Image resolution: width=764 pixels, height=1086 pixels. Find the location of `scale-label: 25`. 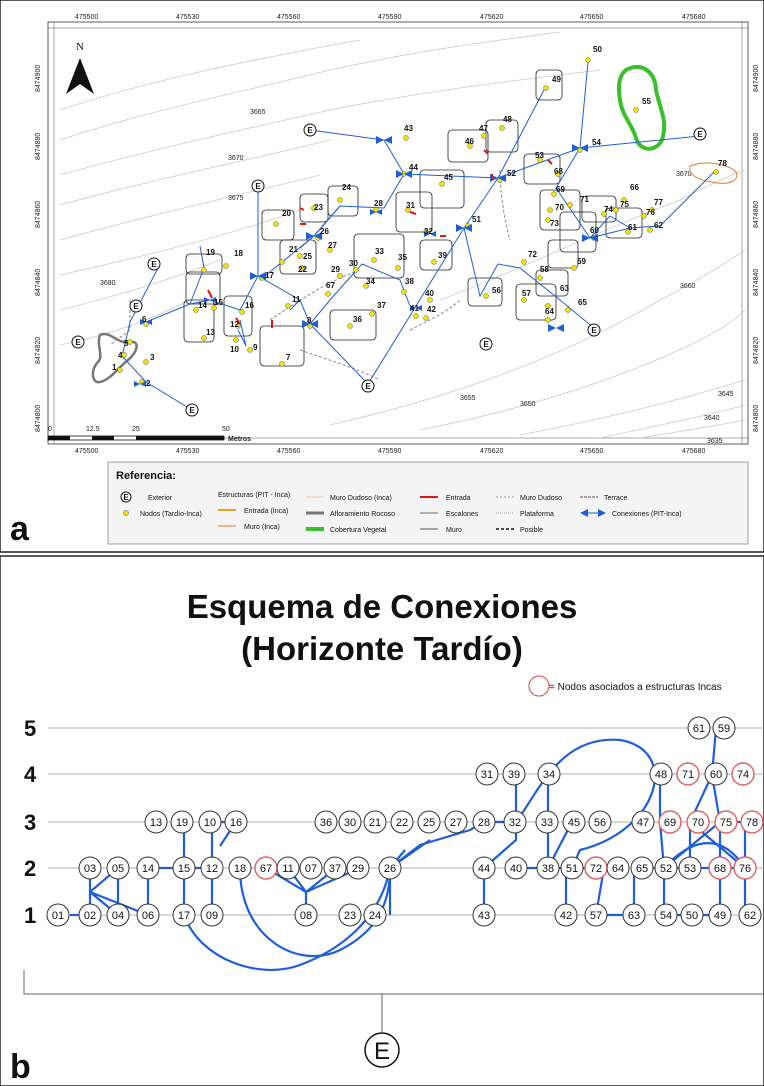

scale-label: 25 is located at coordinates (136, 429).